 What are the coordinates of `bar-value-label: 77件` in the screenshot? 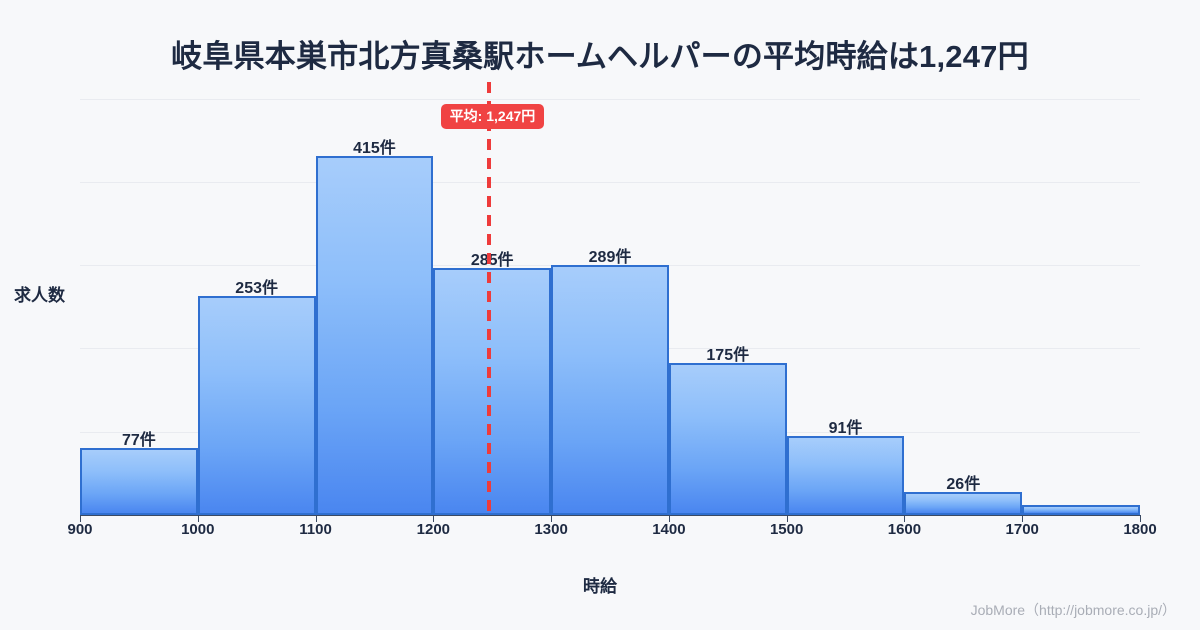 It's located at (138, 441).